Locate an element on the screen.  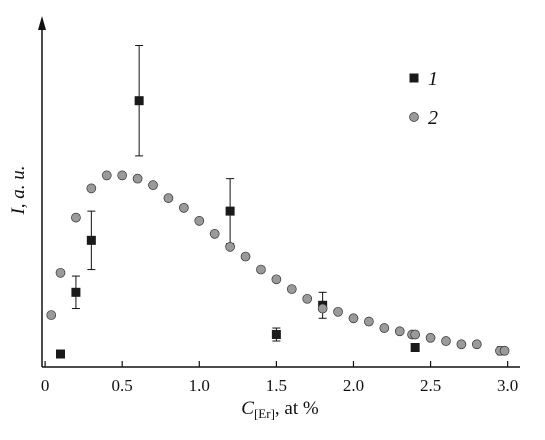
x-axis-title: C[Er], at % is located at coordinates (280, 409).